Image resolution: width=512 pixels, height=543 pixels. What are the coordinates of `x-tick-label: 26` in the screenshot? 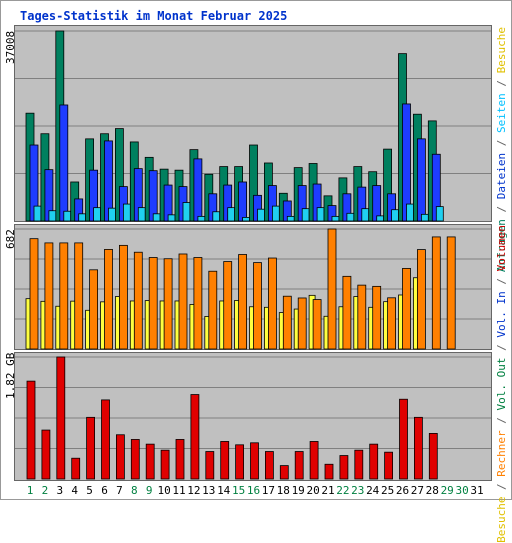 It's located at (402, 490).